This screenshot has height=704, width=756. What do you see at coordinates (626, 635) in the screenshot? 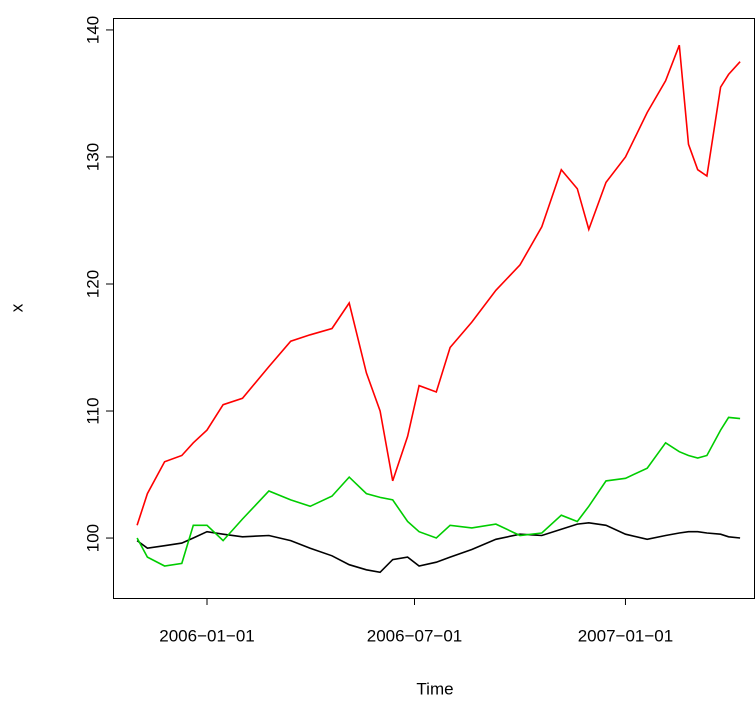
I see `x-tick-label: 2007−01−01` at bounding box center [626, 635].